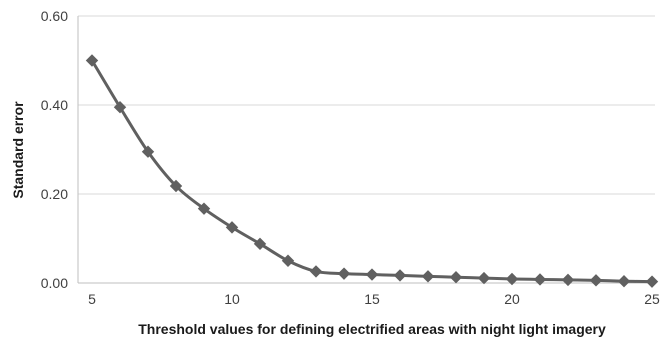  What do you see at coordinates (512, 299) in the screenshot?
I see `x-tick-label: 20` at bounding box center [512, 299].